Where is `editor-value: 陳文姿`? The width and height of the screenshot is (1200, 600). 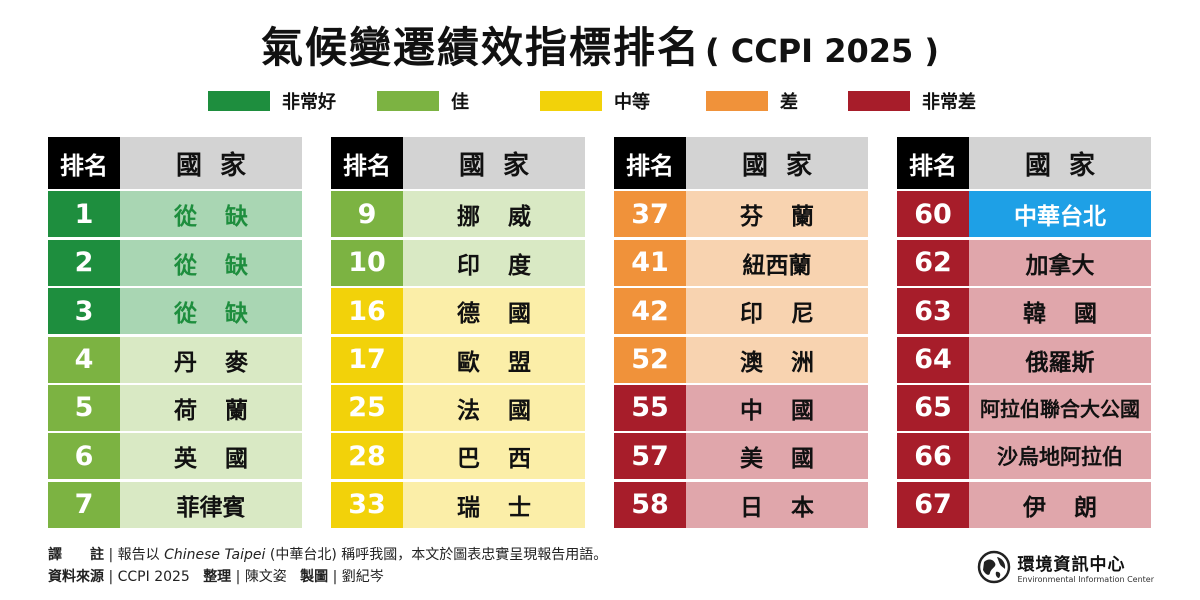 editor-value: 陳文姿 is located at coordinates (265, 577).